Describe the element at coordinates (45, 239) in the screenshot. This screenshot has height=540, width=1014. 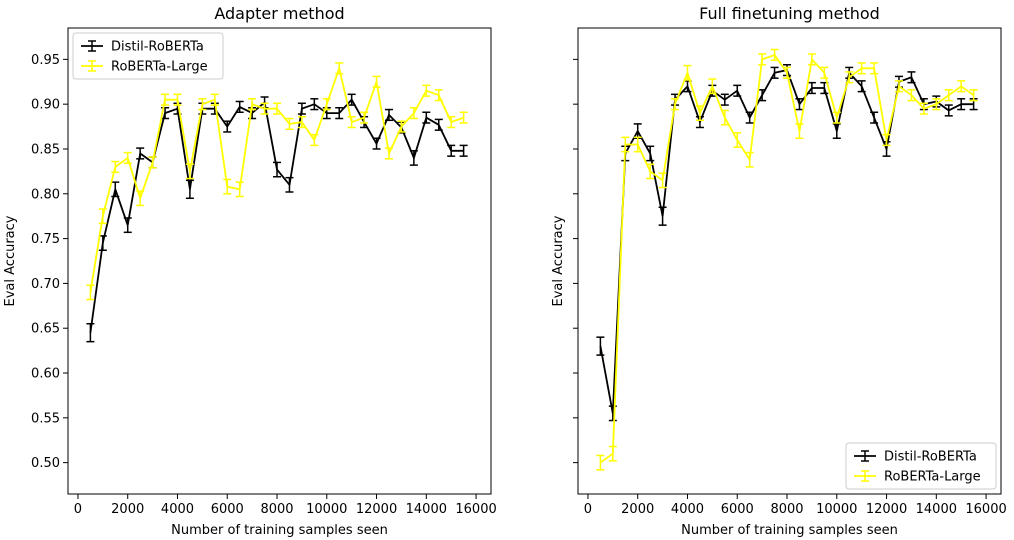
I see `y-tick-label: 0.75` at that location.